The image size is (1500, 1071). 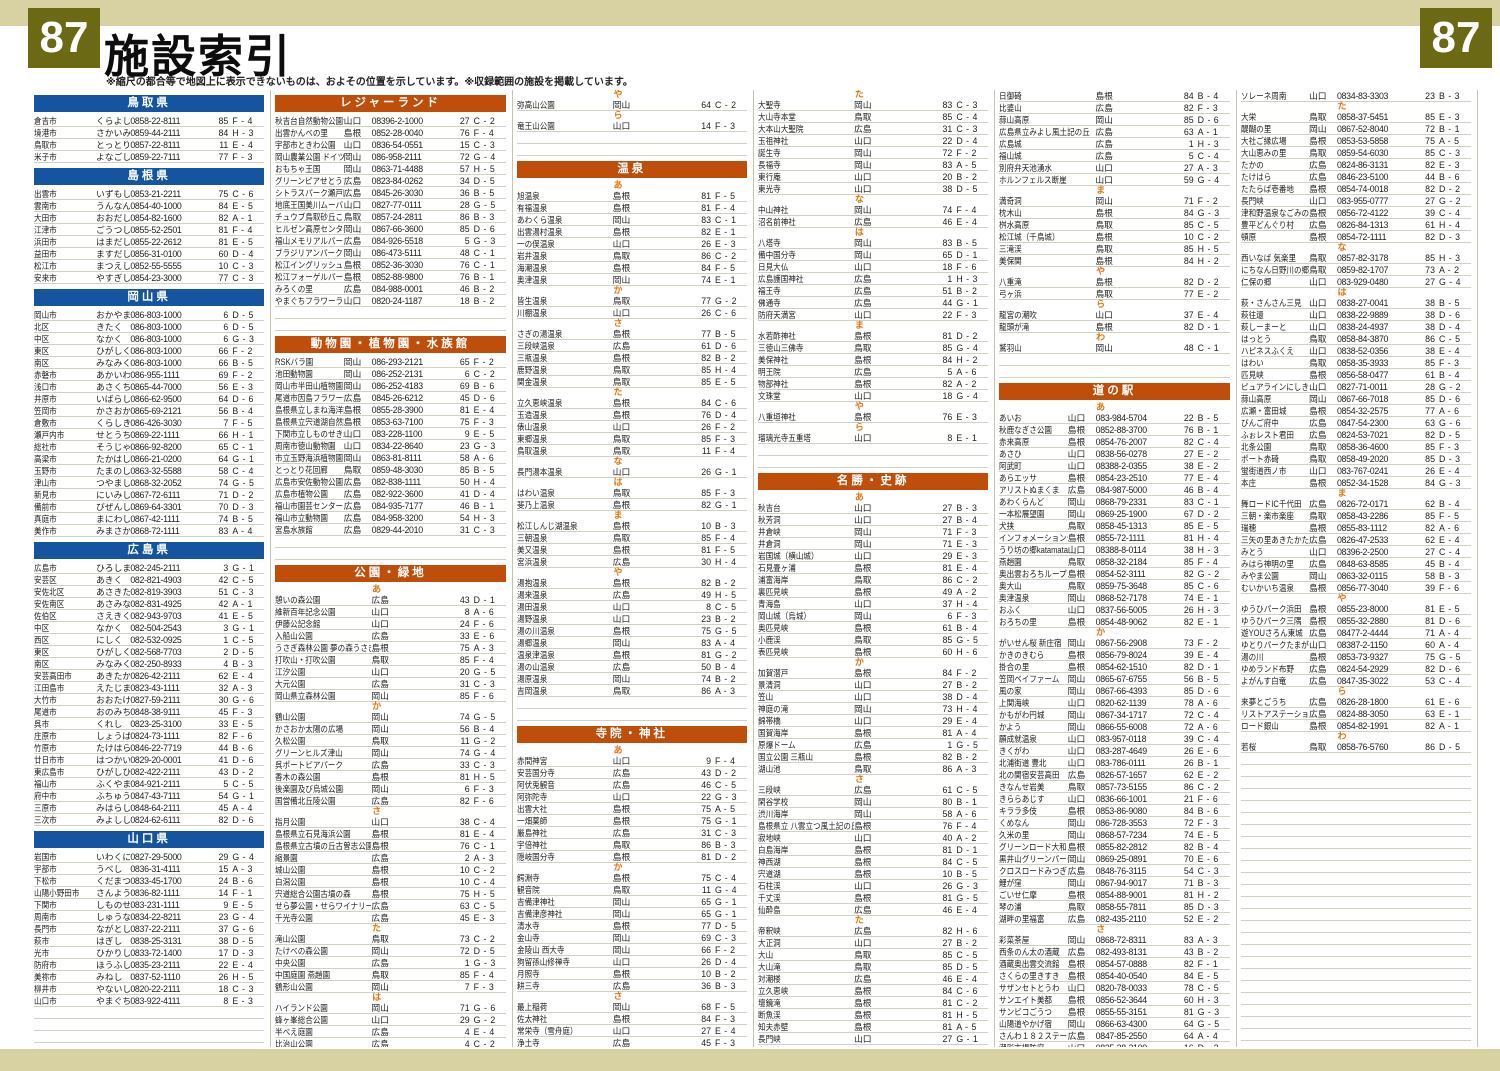 What do you see at coordinates (547, 525) in the screenshot?
I see `entry-name: 松江しんじ湖温泉` at bounding box center [547, 525].